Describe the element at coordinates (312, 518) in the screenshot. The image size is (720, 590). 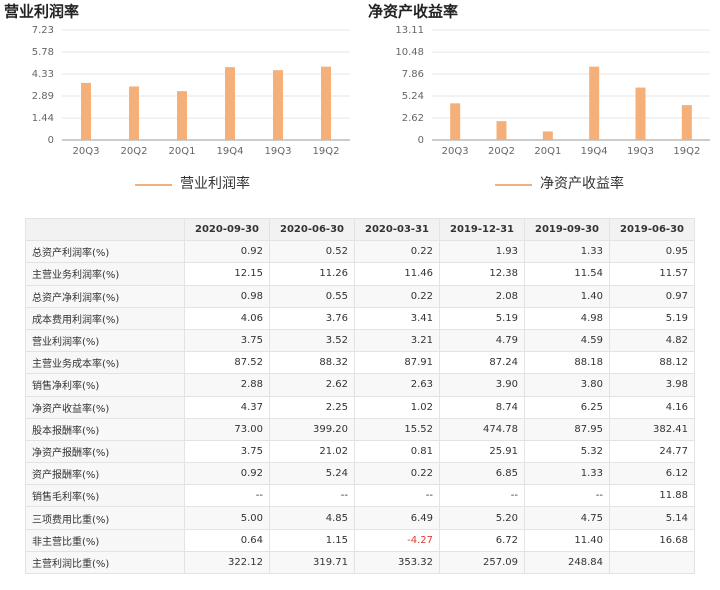
I see `cell: 4.85` at that location.